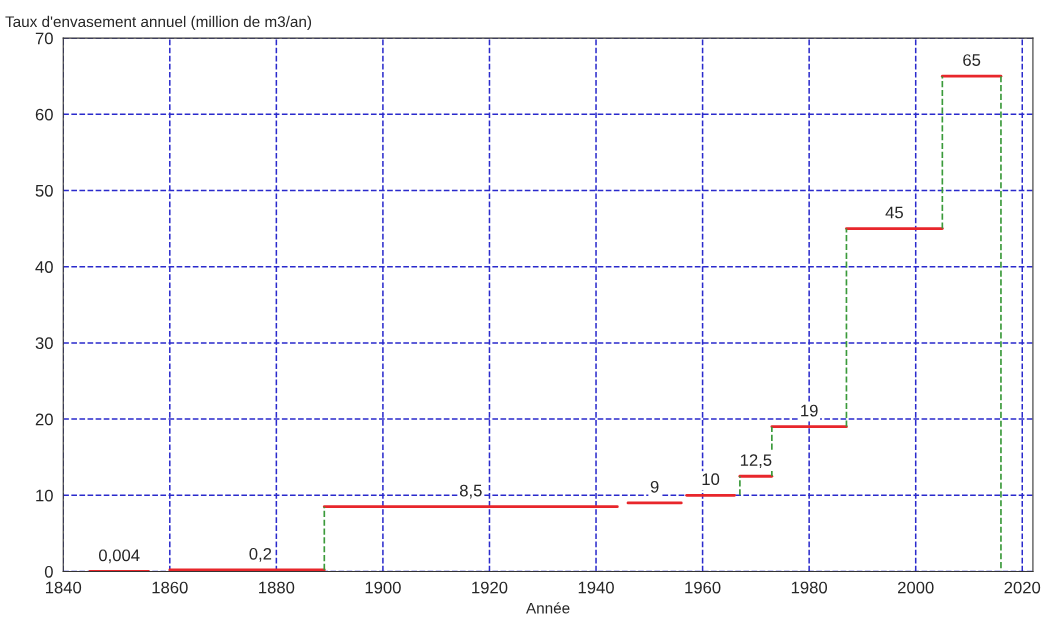  I want to click on annotation: 65, so click(972, 60).